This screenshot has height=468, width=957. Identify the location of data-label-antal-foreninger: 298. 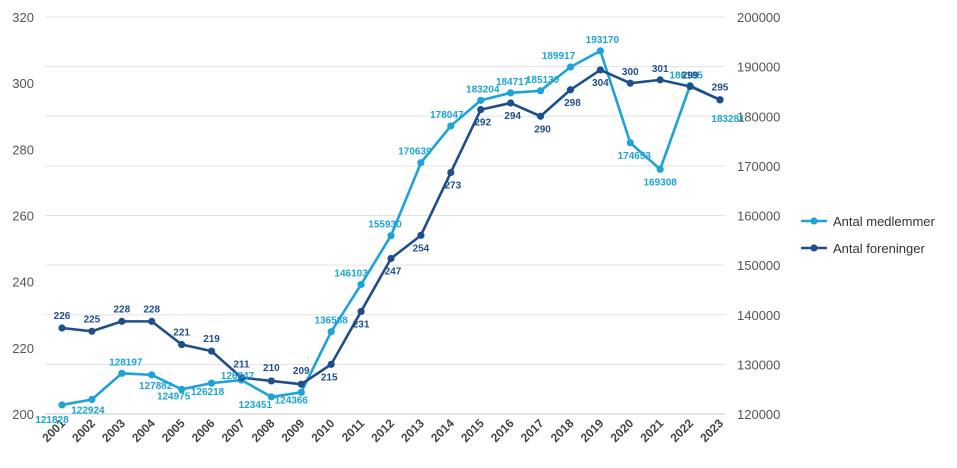
(572, 103).